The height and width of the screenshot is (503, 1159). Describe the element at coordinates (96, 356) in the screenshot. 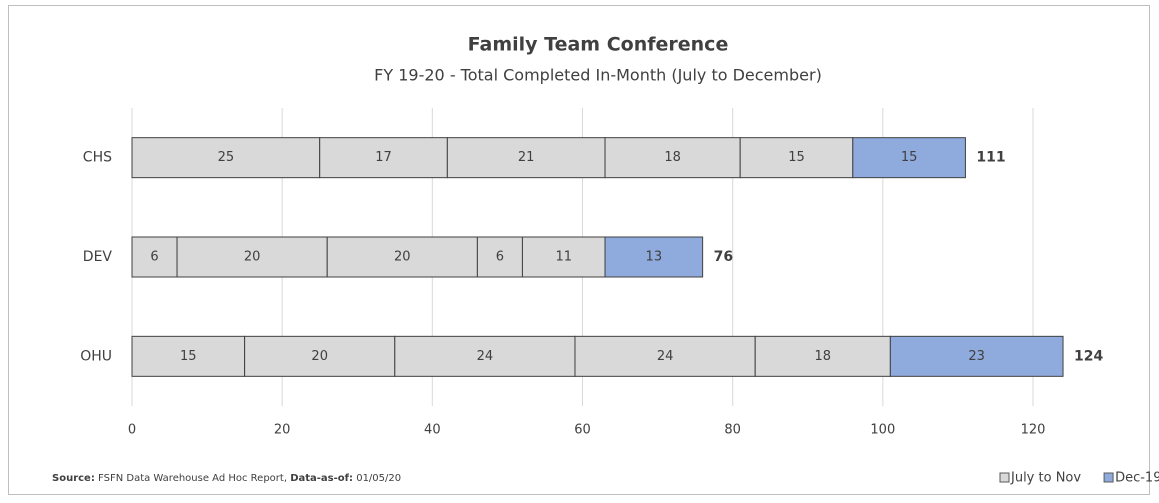

I see `y-tick-label: OHU` at that location.